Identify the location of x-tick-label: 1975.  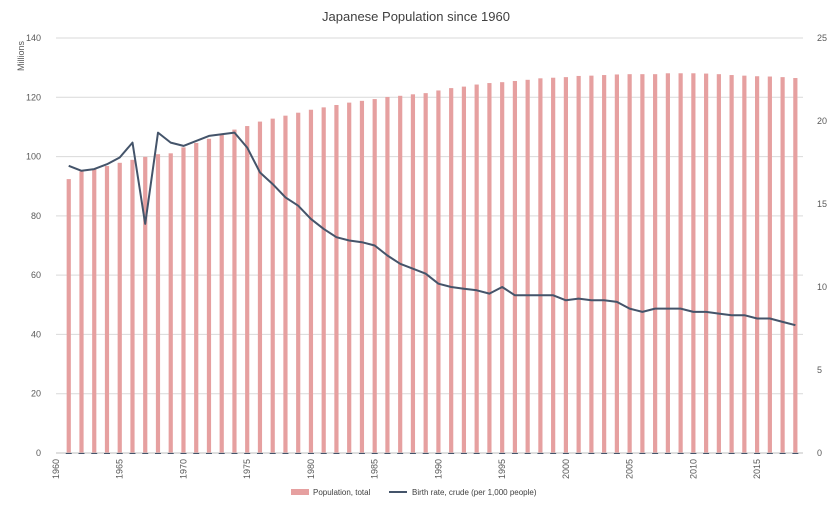
(247, 469).